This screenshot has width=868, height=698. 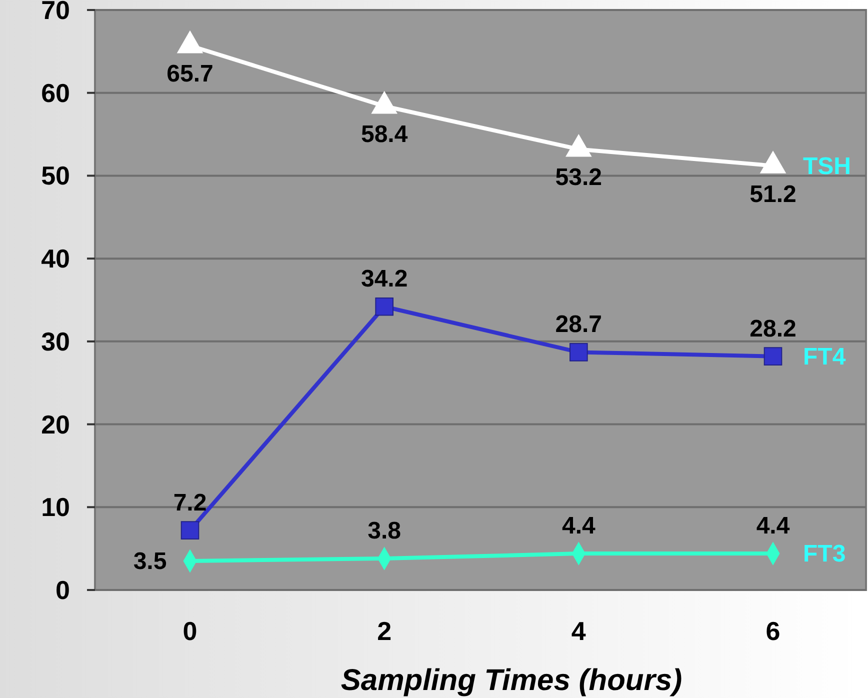 I want to click on x-tick-label: 0, so click(x=190, y=631).